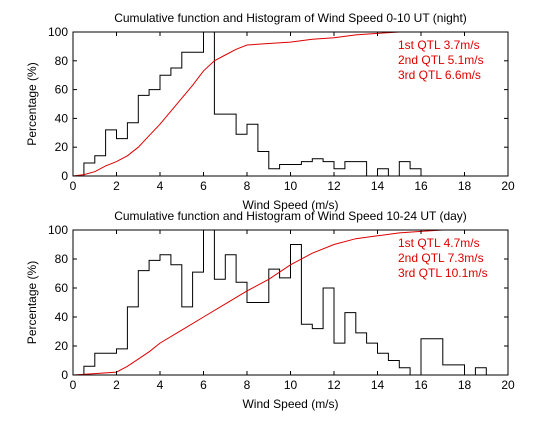 This screenshot has height=425, width=560. What do you see at coordinates (443, 273) in the screenshot?
I see `quartile-annotation: 3rd QTL 10.1m/s` at bounding box center [443, 273].